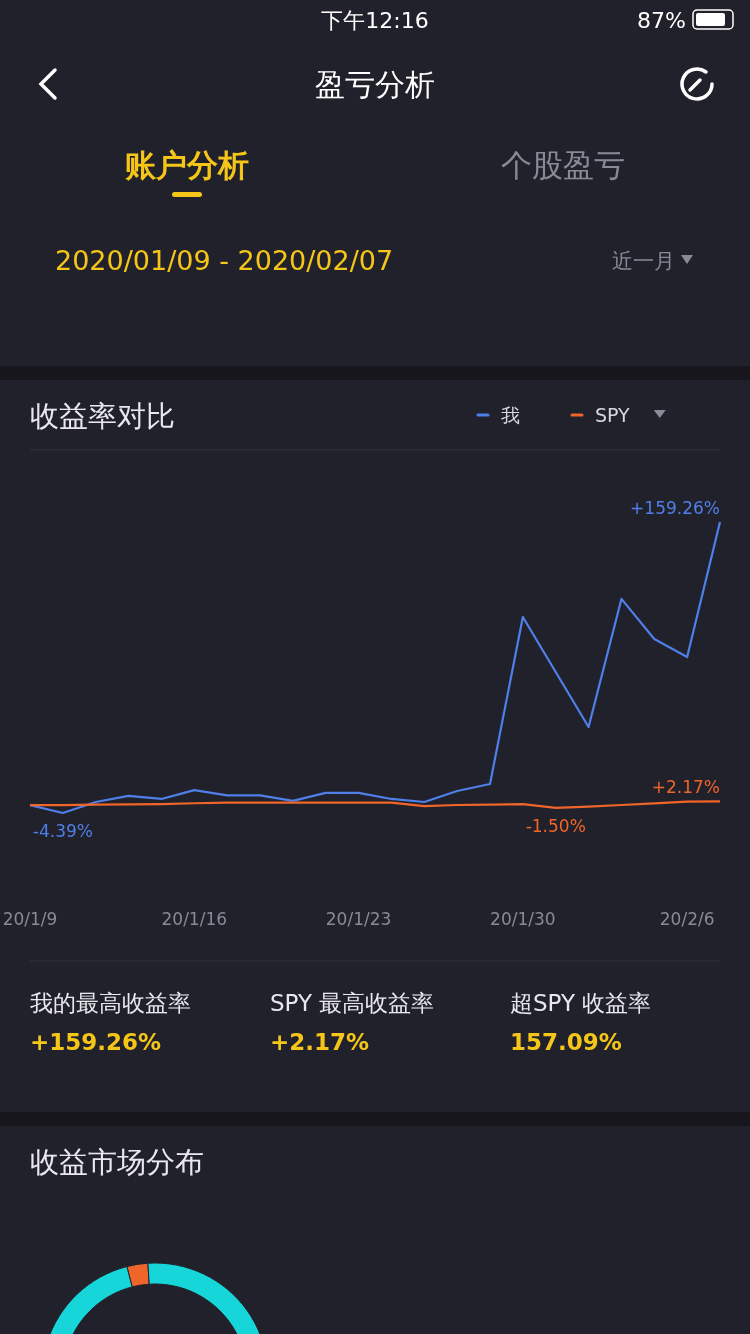  What do you see at coordinates (563, 165) in the screenshot?
I see `text: 个股盈亏` at bounding box center [563, 165].